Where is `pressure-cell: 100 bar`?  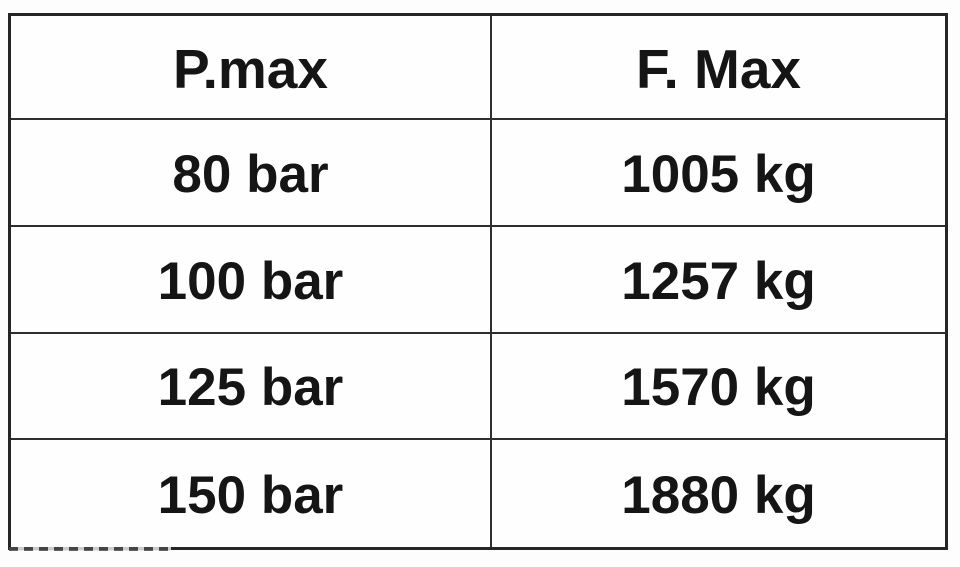 pressure-cell: 100 bar is located at coordinates (251, 280).